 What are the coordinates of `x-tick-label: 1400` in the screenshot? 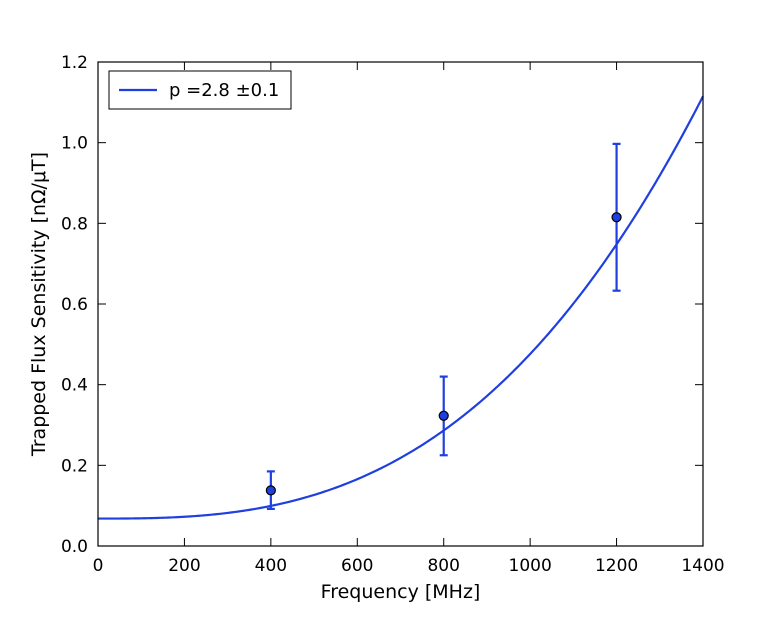 It's located at (702, 566).